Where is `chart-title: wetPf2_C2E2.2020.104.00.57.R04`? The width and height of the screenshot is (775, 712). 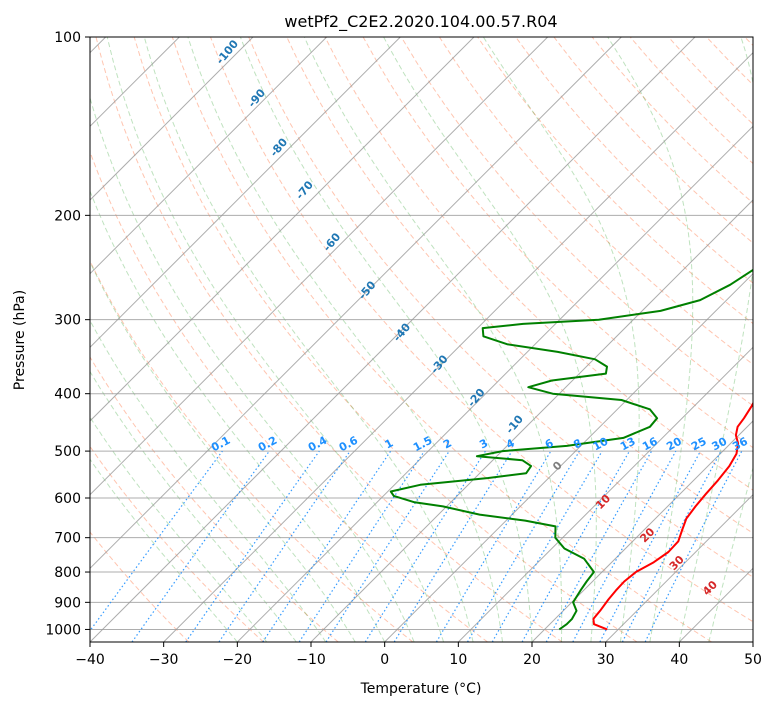 chart-title: wetPf2_C2E2.2020.104.00.57.R04 is located at coordinates (420, 22).